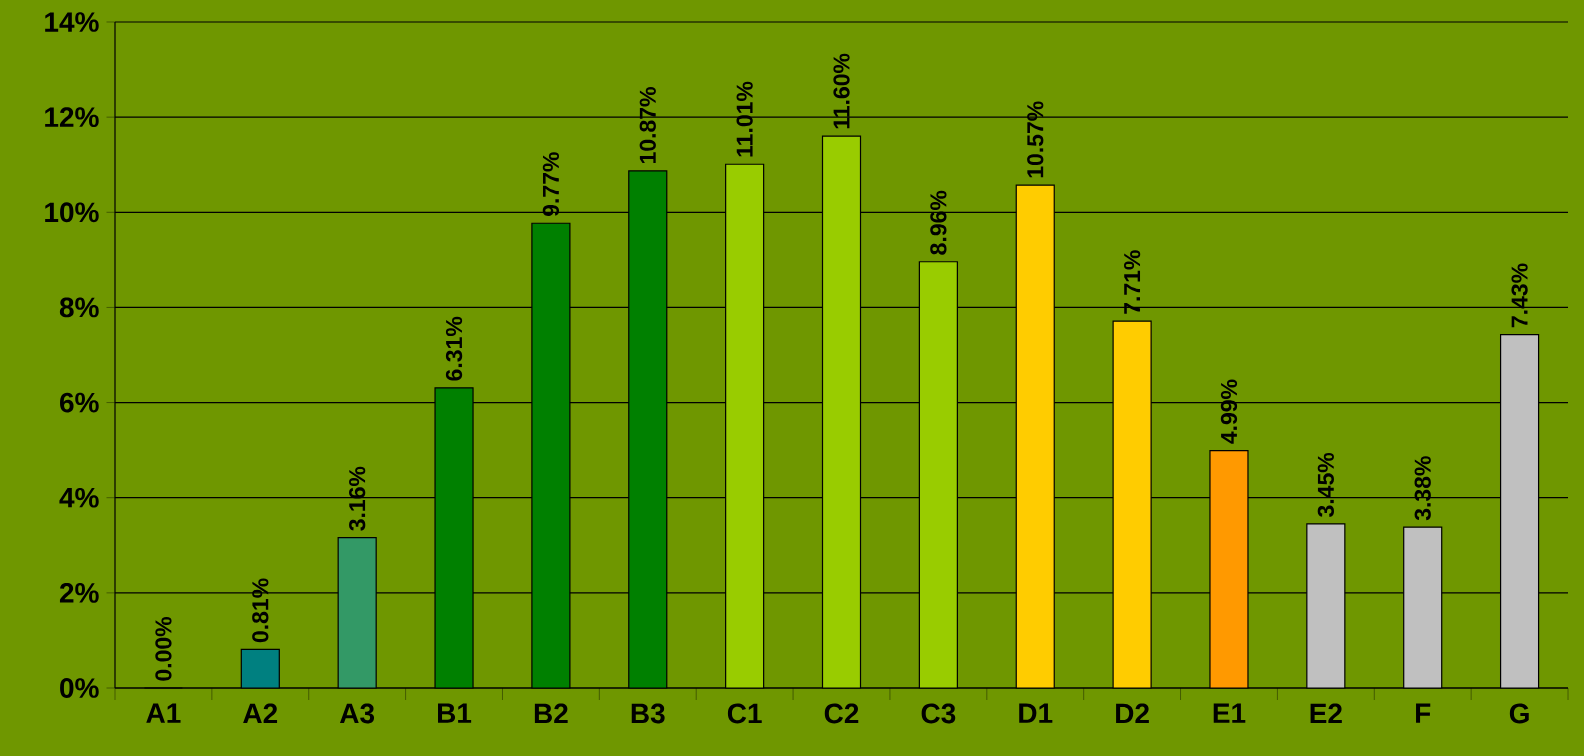  Describe the element at coordinates (1326, 713) in the screenshot. I see `x-tick-label: E2` at that location.